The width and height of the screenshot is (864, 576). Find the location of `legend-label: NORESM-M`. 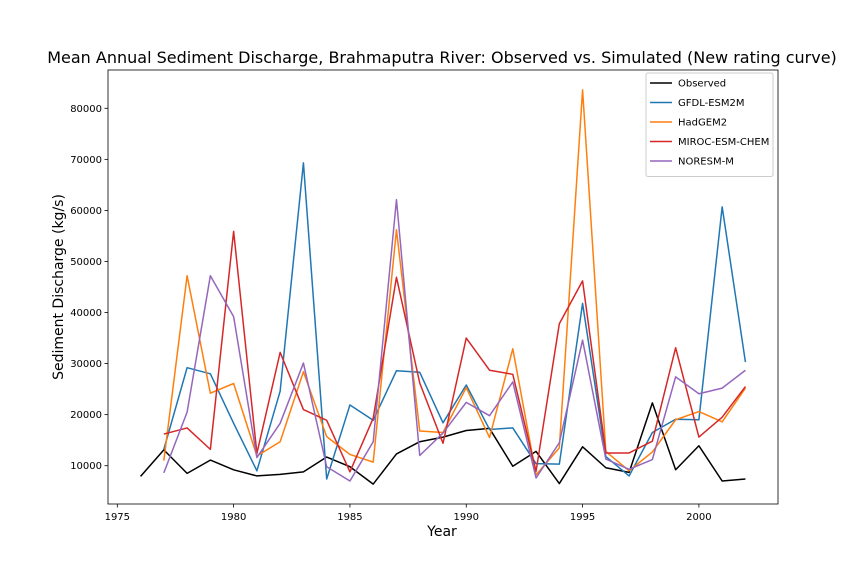

legend-label: NORESM-M is located at coordinates (706, 162).